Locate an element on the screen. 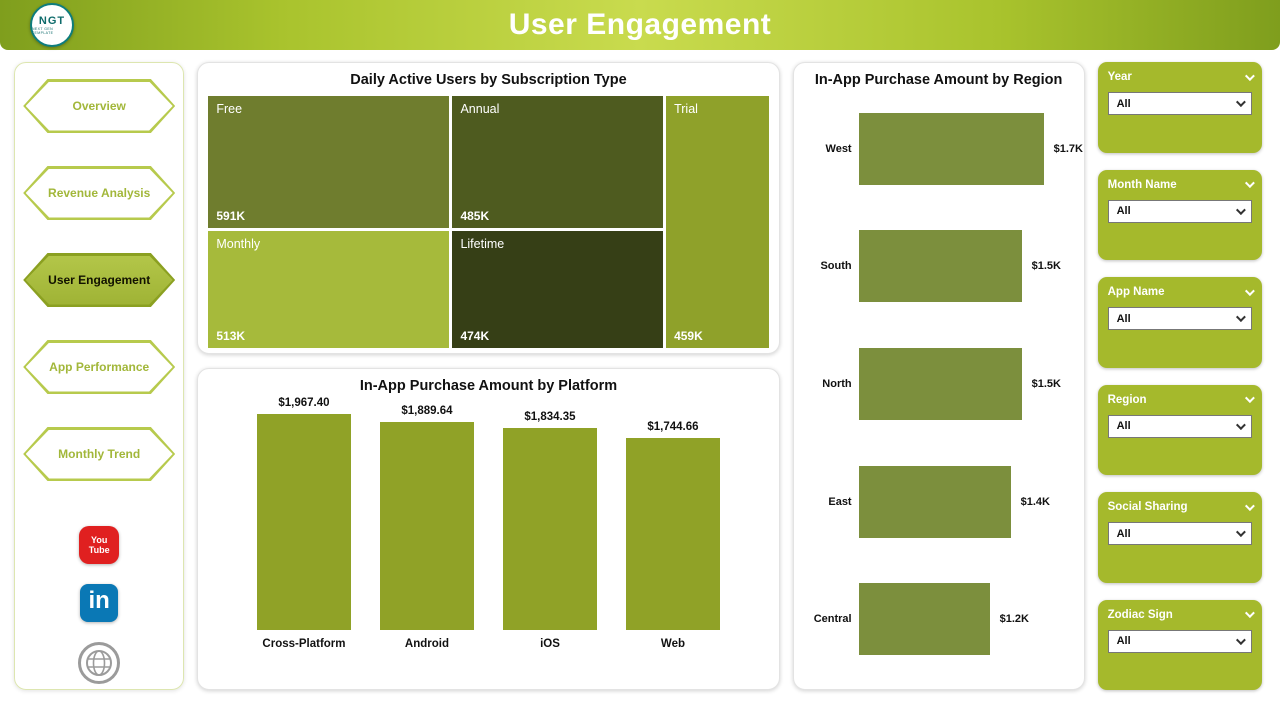  slicer-header: Region is located at coordinates (1181, 399).